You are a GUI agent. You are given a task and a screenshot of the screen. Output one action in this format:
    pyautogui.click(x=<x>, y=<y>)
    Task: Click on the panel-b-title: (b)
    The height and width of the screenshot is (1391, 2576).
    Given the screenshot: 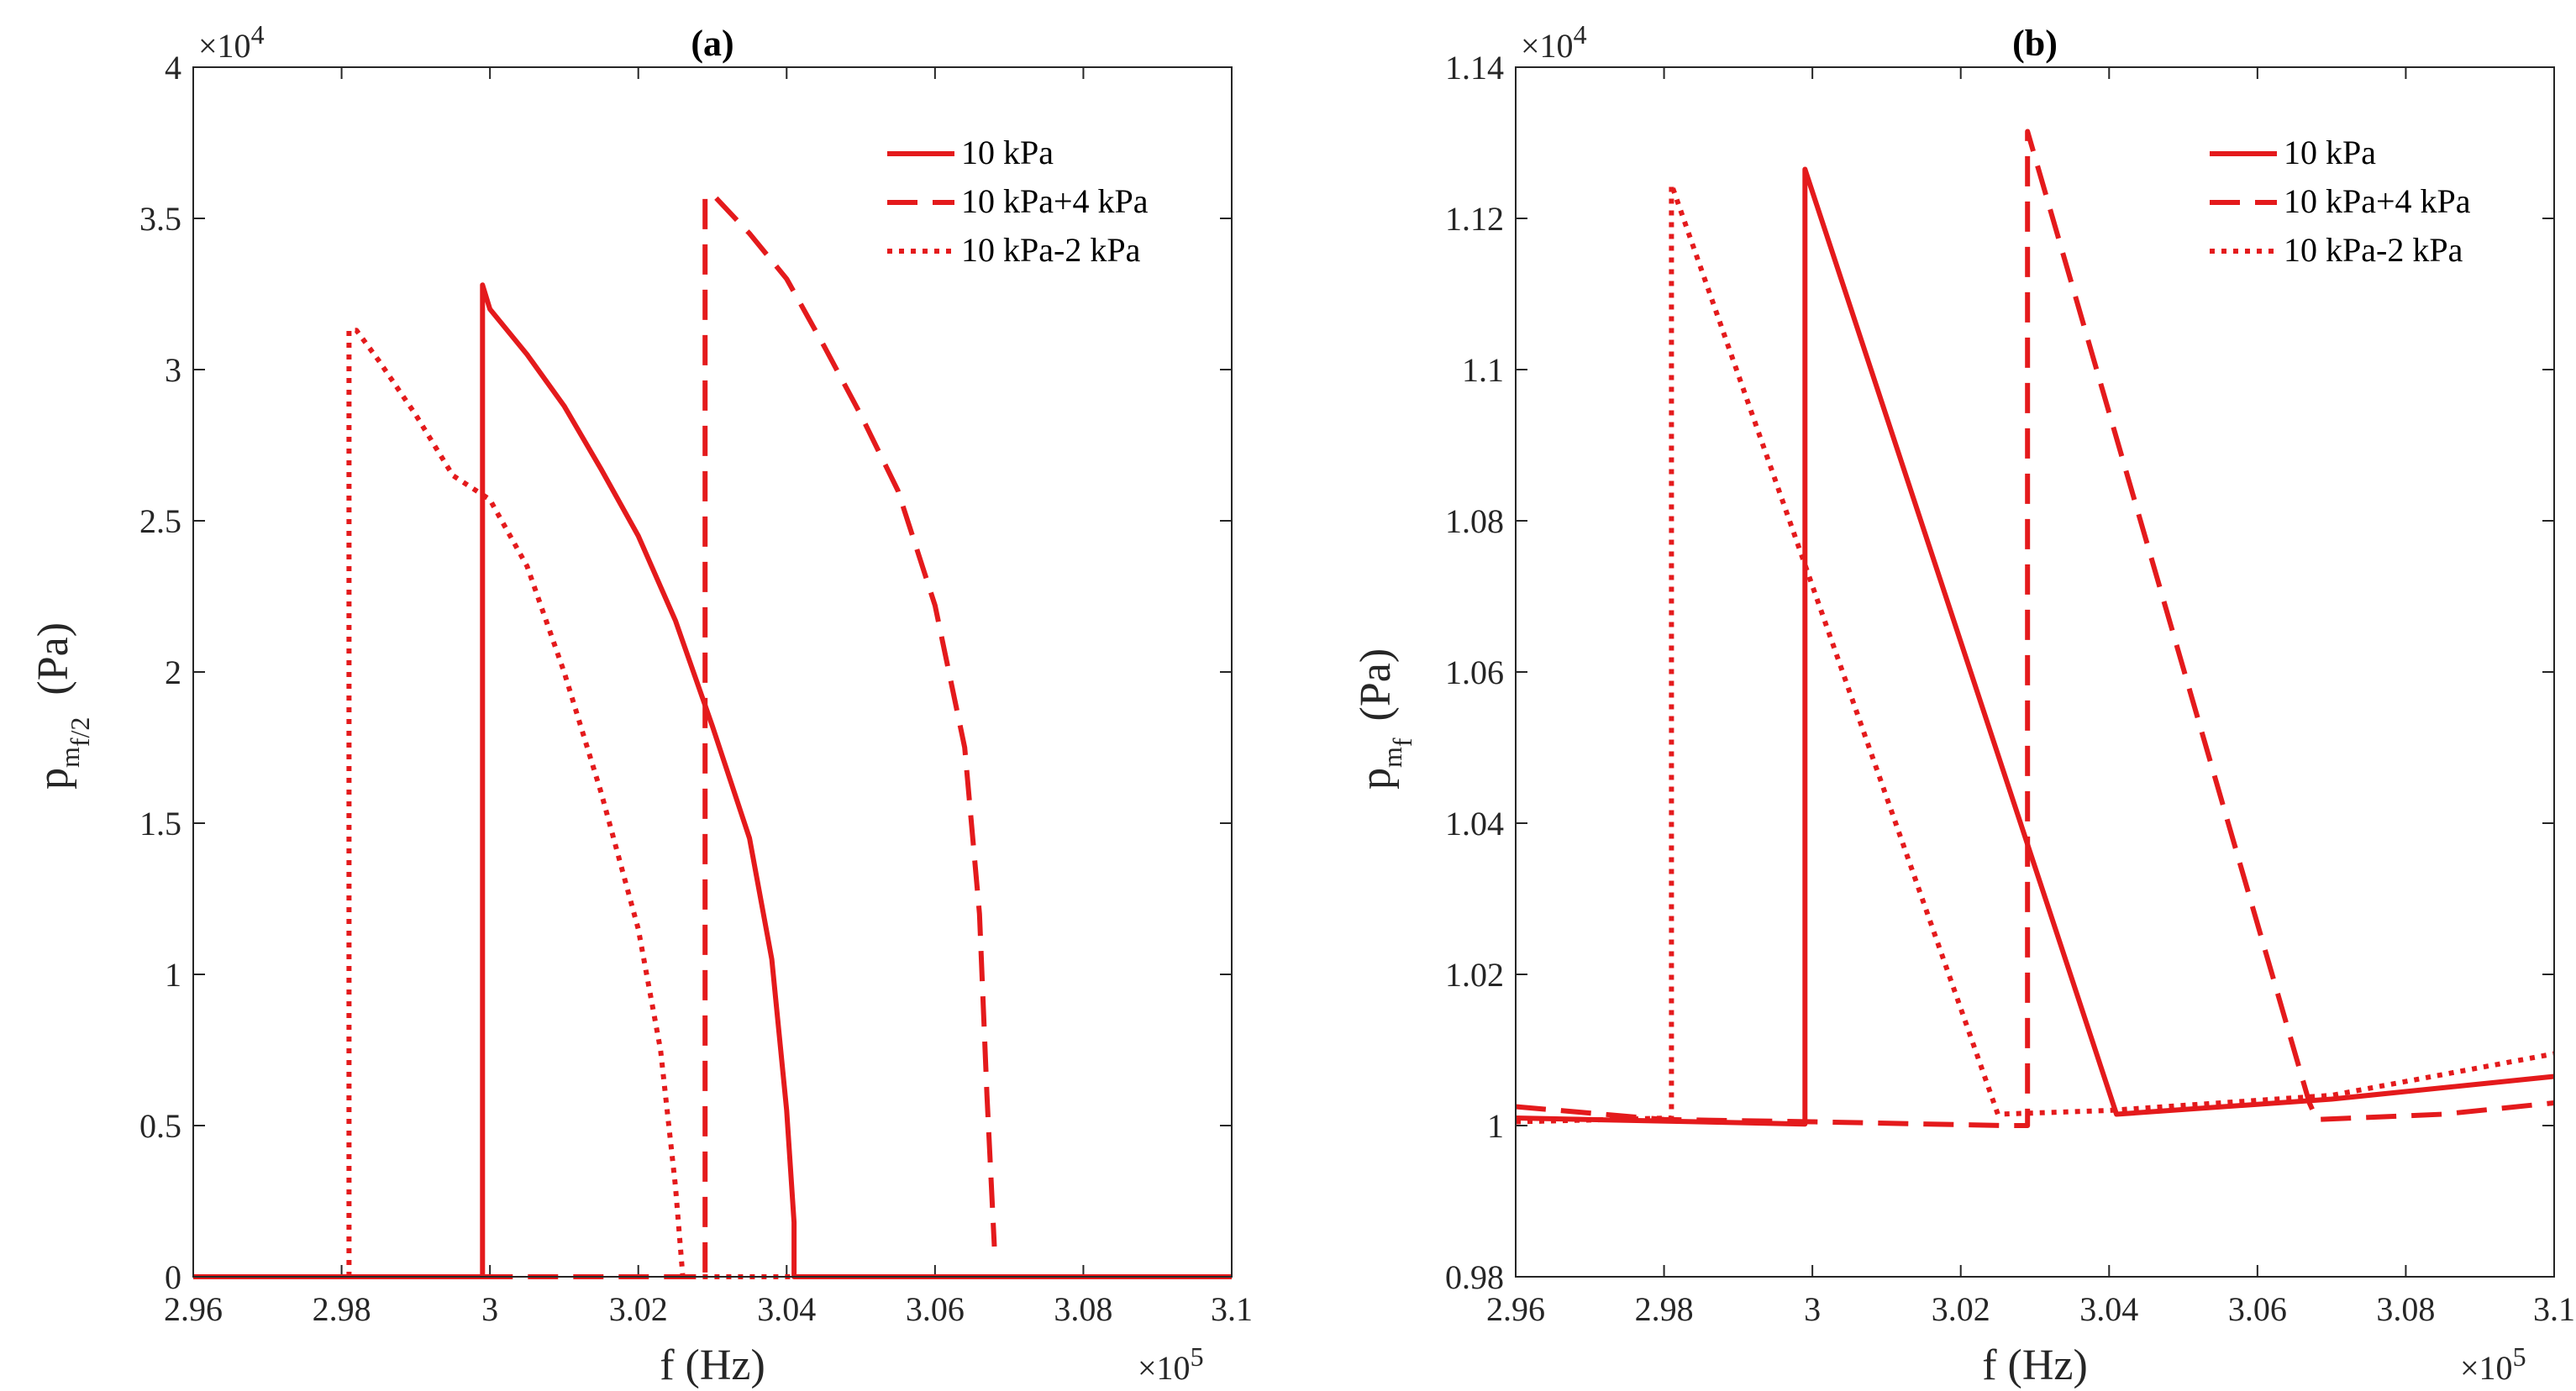 What is the action you would take?
    pyautogui.click(x=2035, y=43)
    